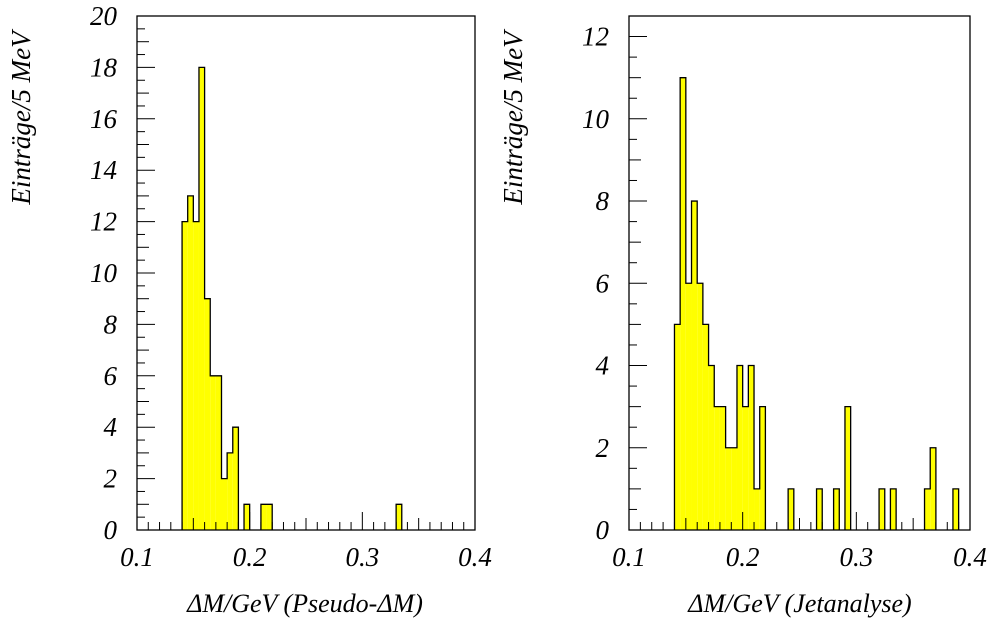 This screenshot has height=621, width=993. I want to click on y-tick-label: 14, so click(103, 170).